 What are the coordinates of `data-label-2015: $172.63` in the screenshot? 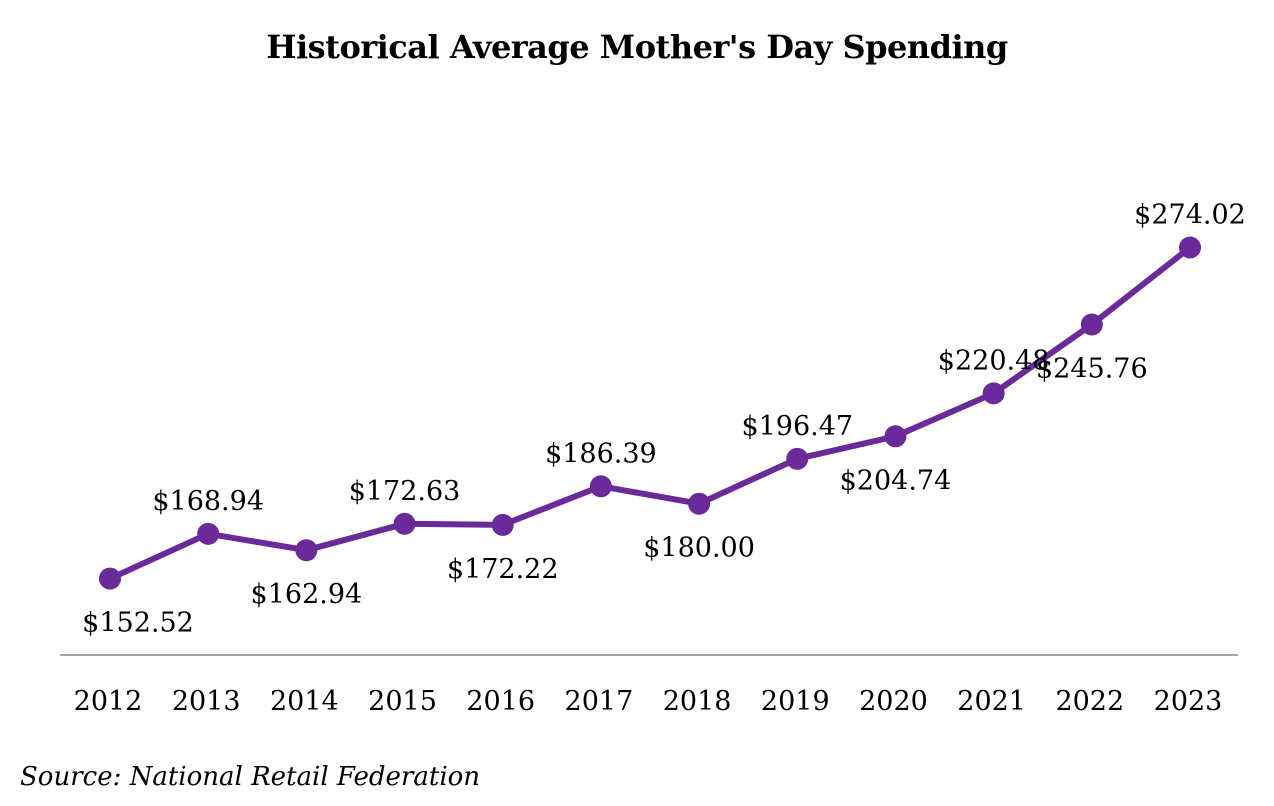 It's located at (405, 491).